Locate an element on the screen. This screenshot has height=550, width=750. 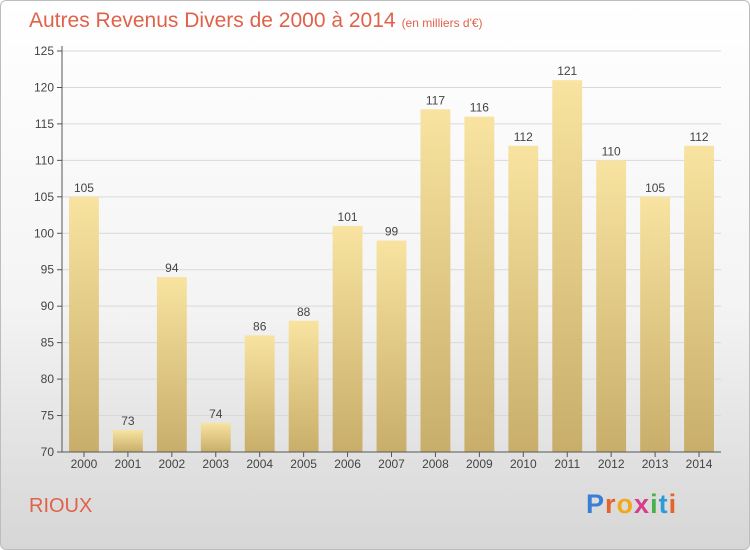
x-tick-label: 2001 is located at coordinates (128, 464).